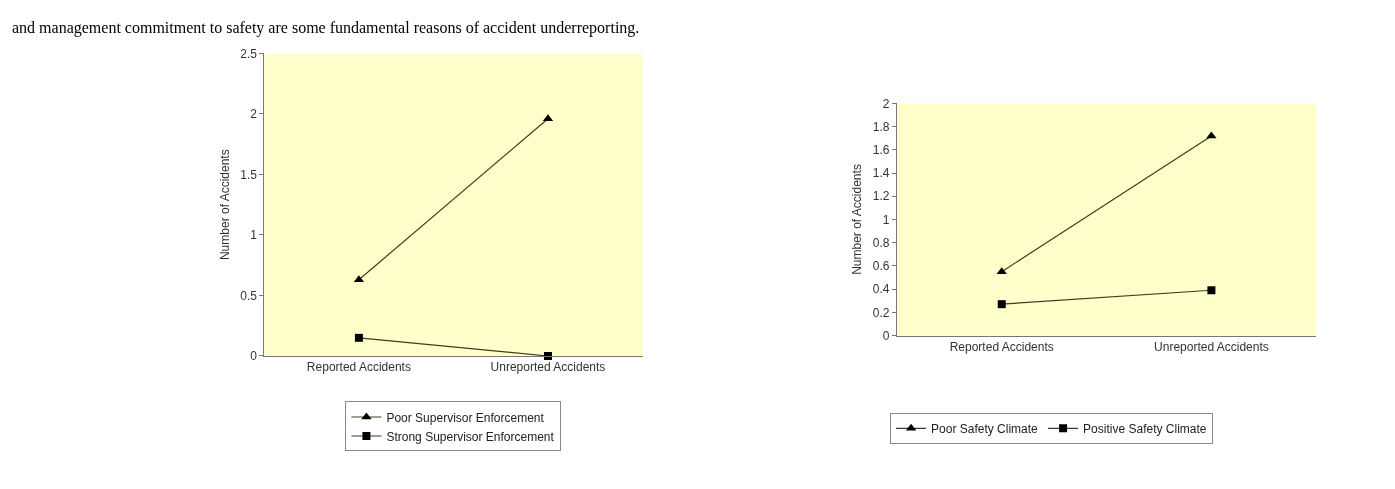 Image resolution: width=1395 pixels, height=489 pixels. Describe the element at coordinates (881, 242) in the screenshot. I see `y-tick-label: 0.8` at that location.